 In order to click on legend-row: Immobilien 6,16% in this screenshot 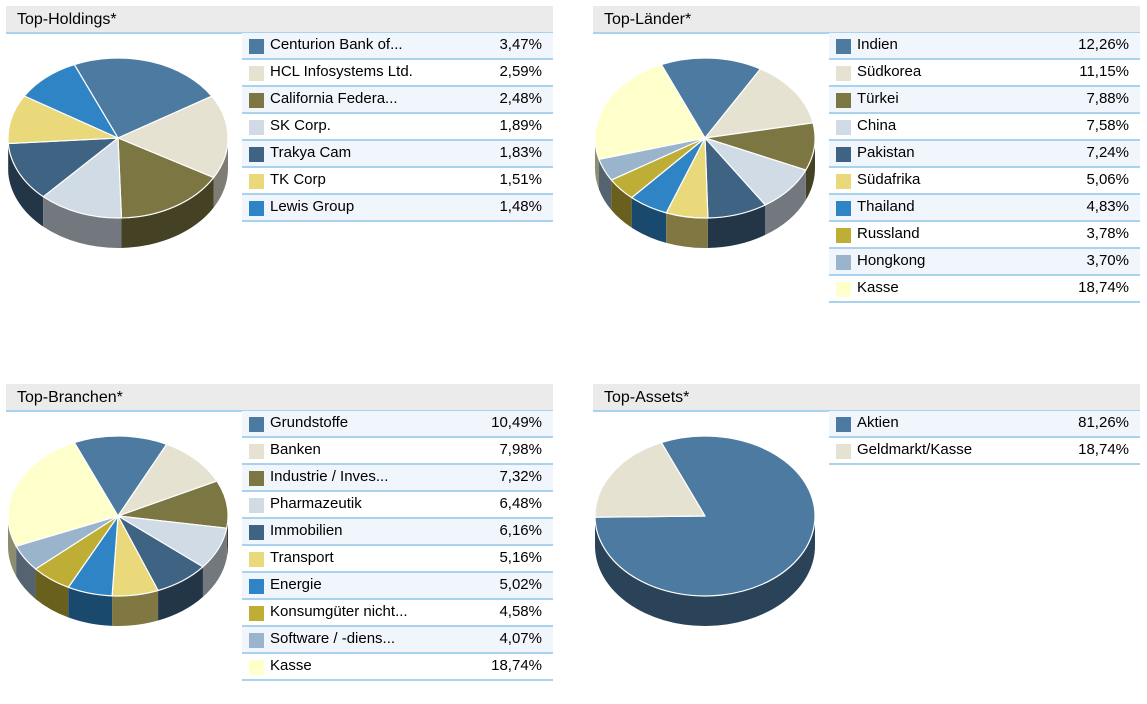, I will do `click(397, 532)`.